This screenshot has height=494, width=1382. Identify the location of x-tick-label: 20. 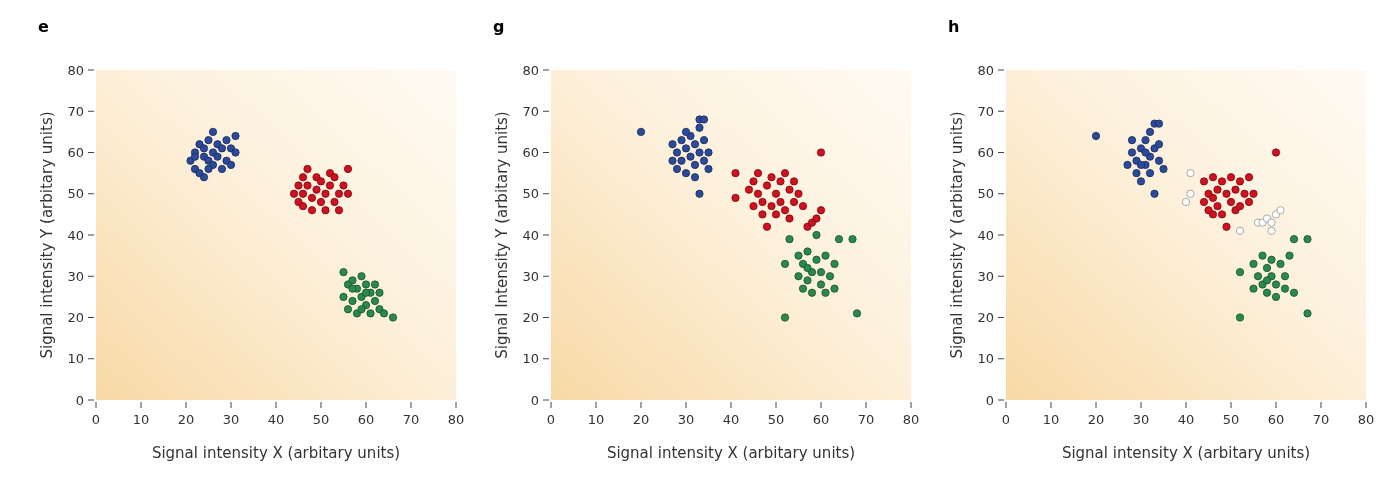
(641, 419).